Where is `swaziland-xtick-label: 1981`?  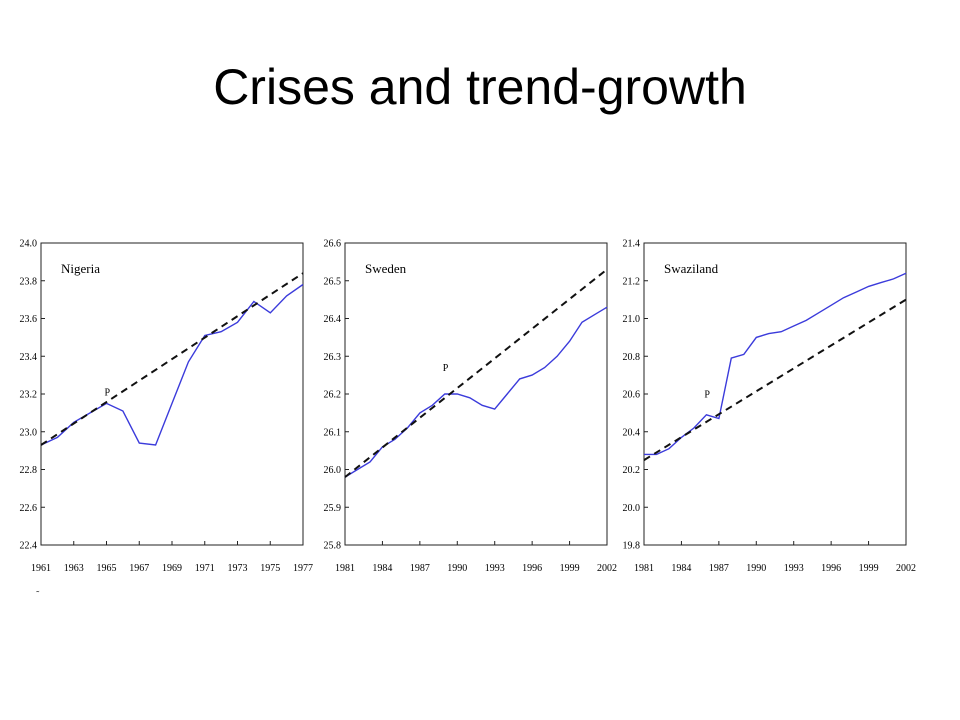
swaziland-xtick-label: 1981 is located at coordinates (644, 568).